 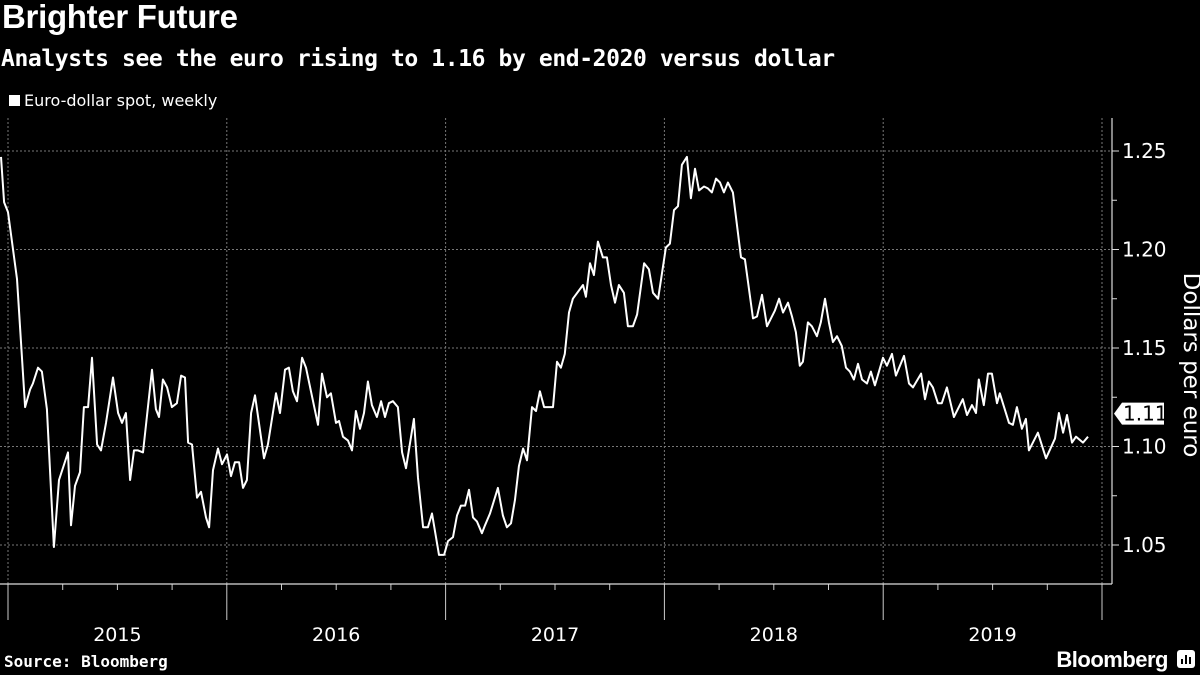 What do you see at coordinates (121, 100) in the screenshot?
I see `legend-label: Euro-dollar spot, weekly` at bounding box center [121, 100].